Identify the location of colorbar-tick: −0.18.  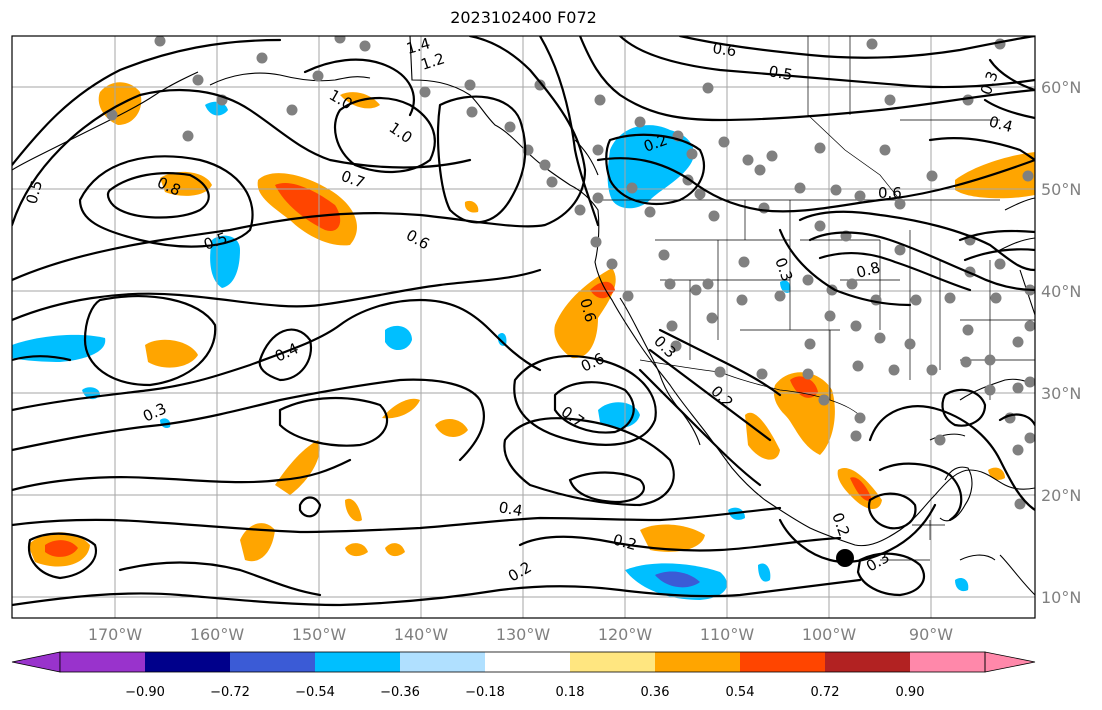
(485, 692).